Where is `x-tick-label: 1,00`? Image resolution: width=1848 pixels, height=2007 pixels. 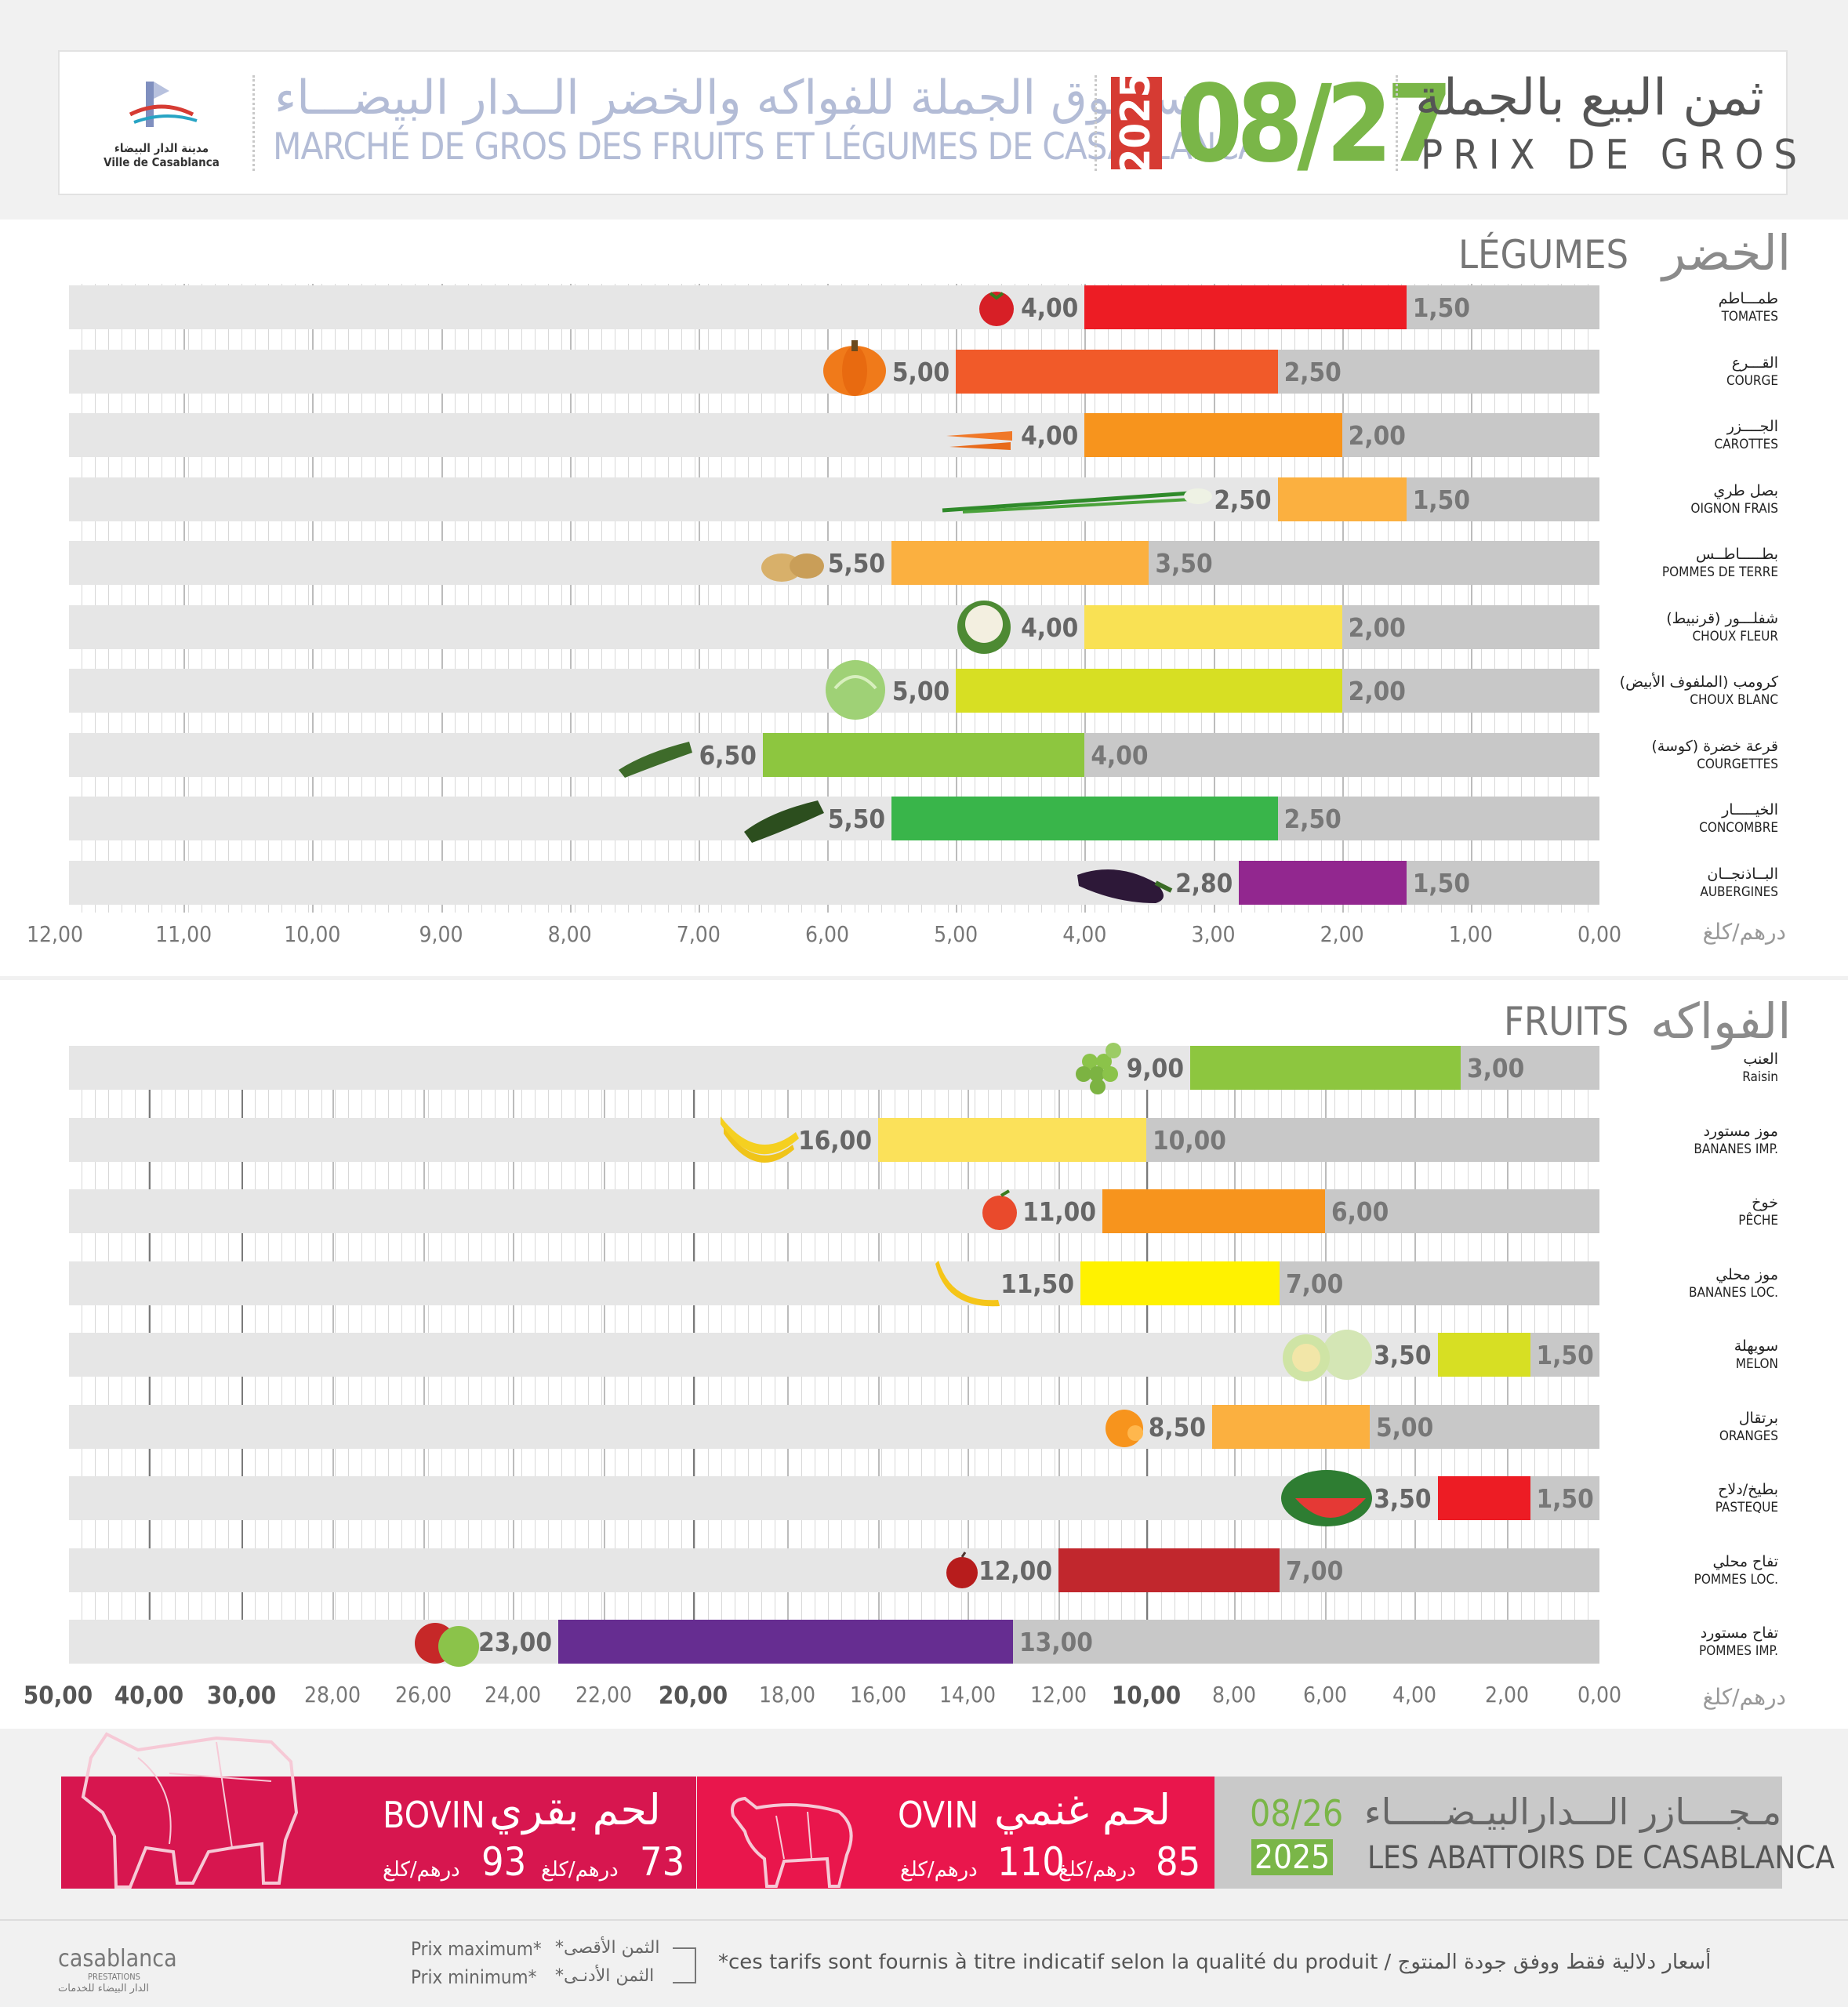
x-tick-label: 1,00 is located at coordinates (1470, 934).